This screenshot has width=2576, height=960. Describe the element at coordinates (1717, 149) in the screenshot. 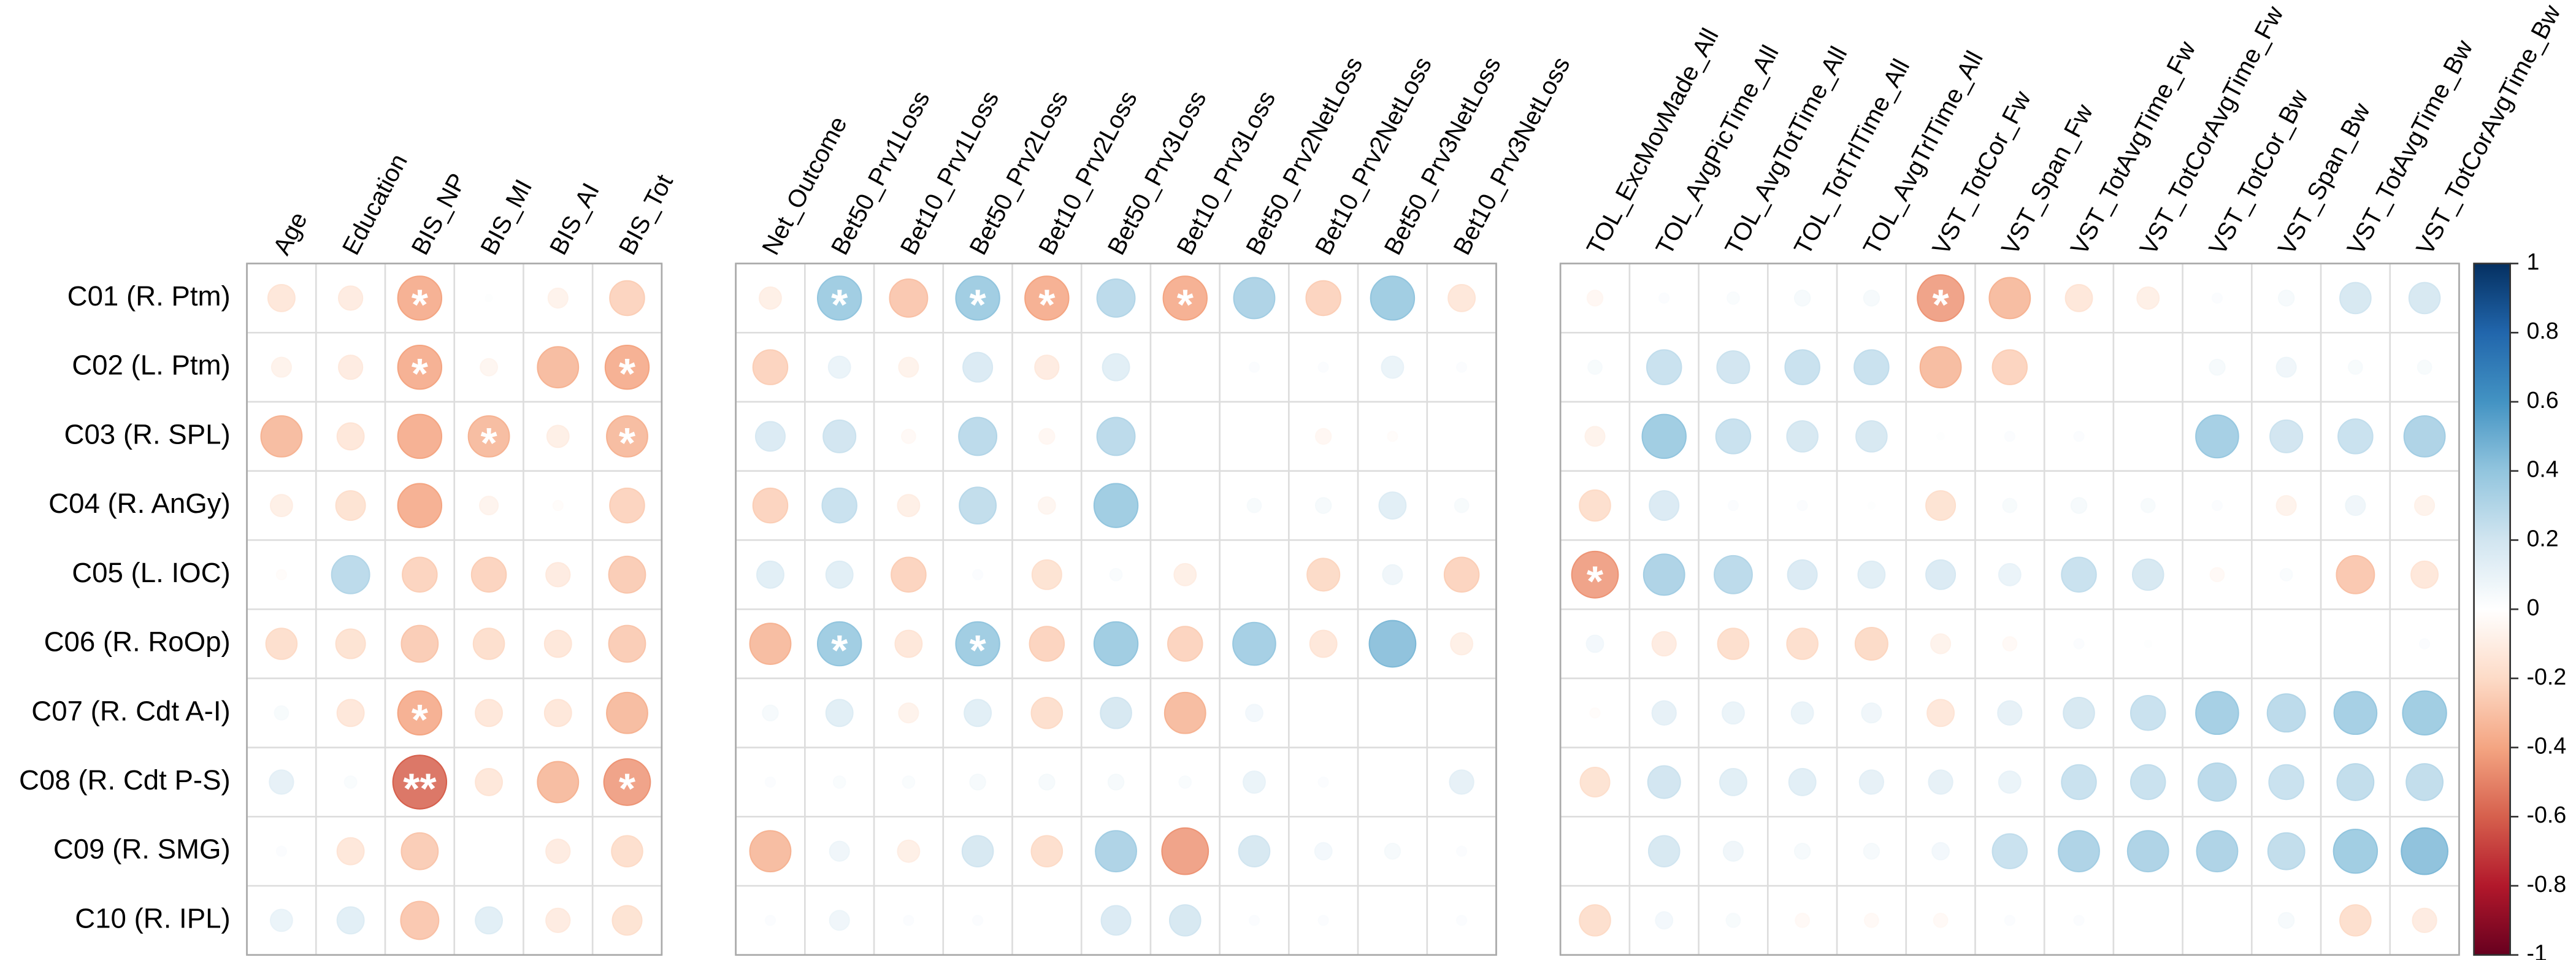

I see `column-label: TOL_AvgPicTime_All` at that location.